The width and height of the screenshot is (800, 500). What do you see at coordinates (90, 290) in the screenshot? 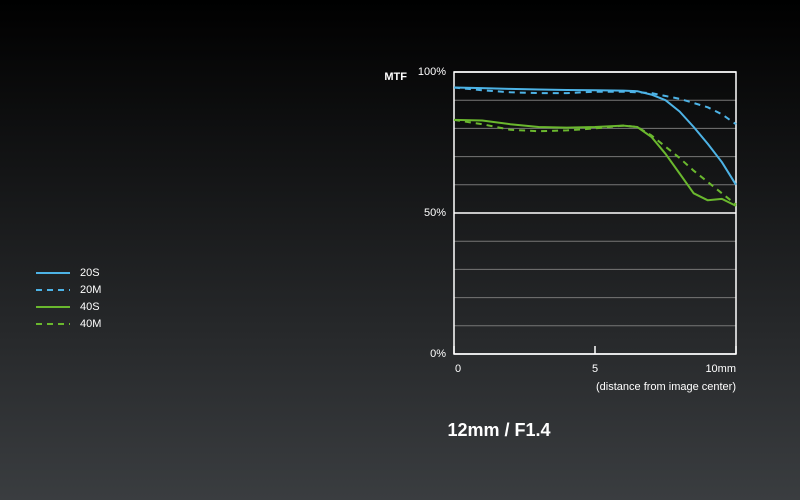
I see `legend-label: 20M` at bounding box center [90, 290].